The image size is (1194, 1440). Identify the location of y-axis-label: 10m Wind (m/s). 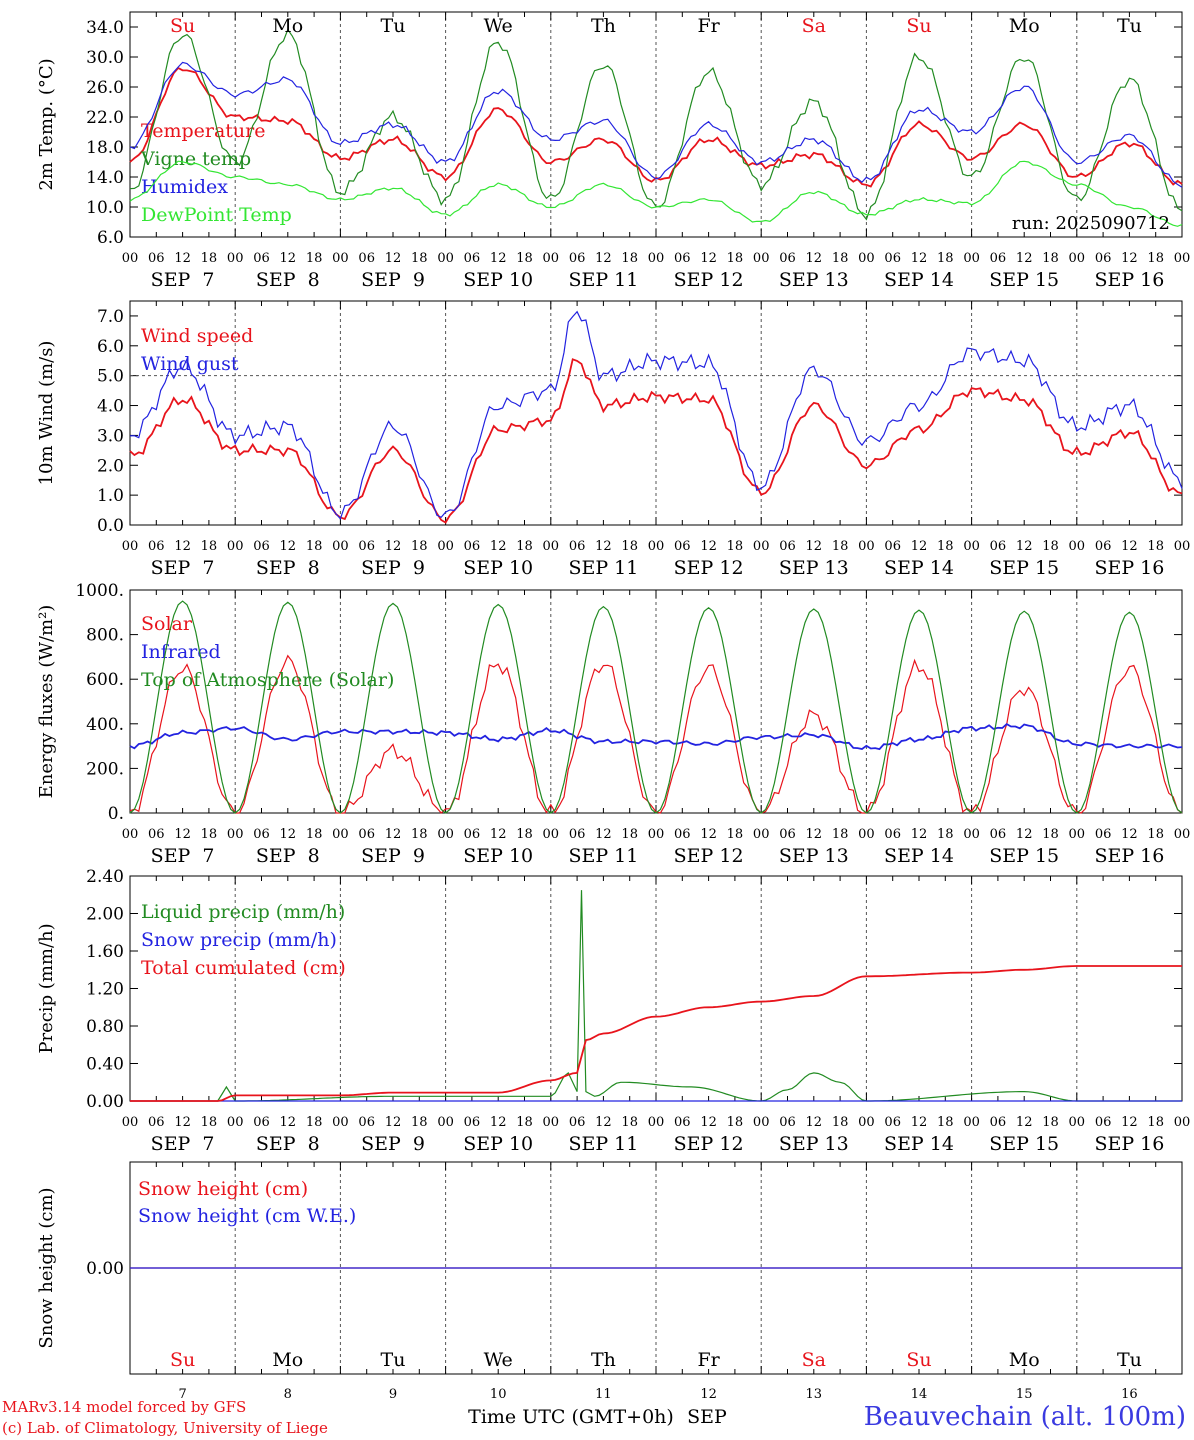
(46, 413).